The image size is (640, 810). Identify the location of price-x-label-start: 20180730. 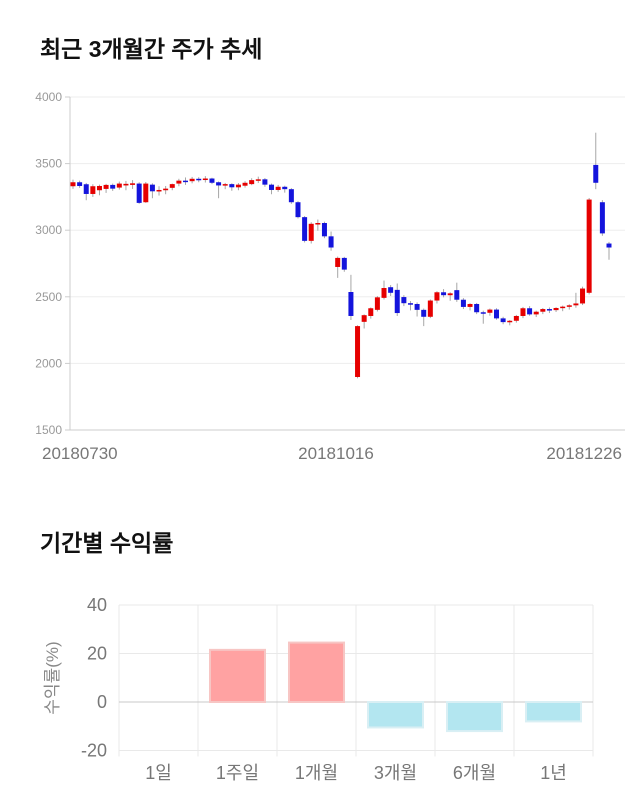
(80, 453).